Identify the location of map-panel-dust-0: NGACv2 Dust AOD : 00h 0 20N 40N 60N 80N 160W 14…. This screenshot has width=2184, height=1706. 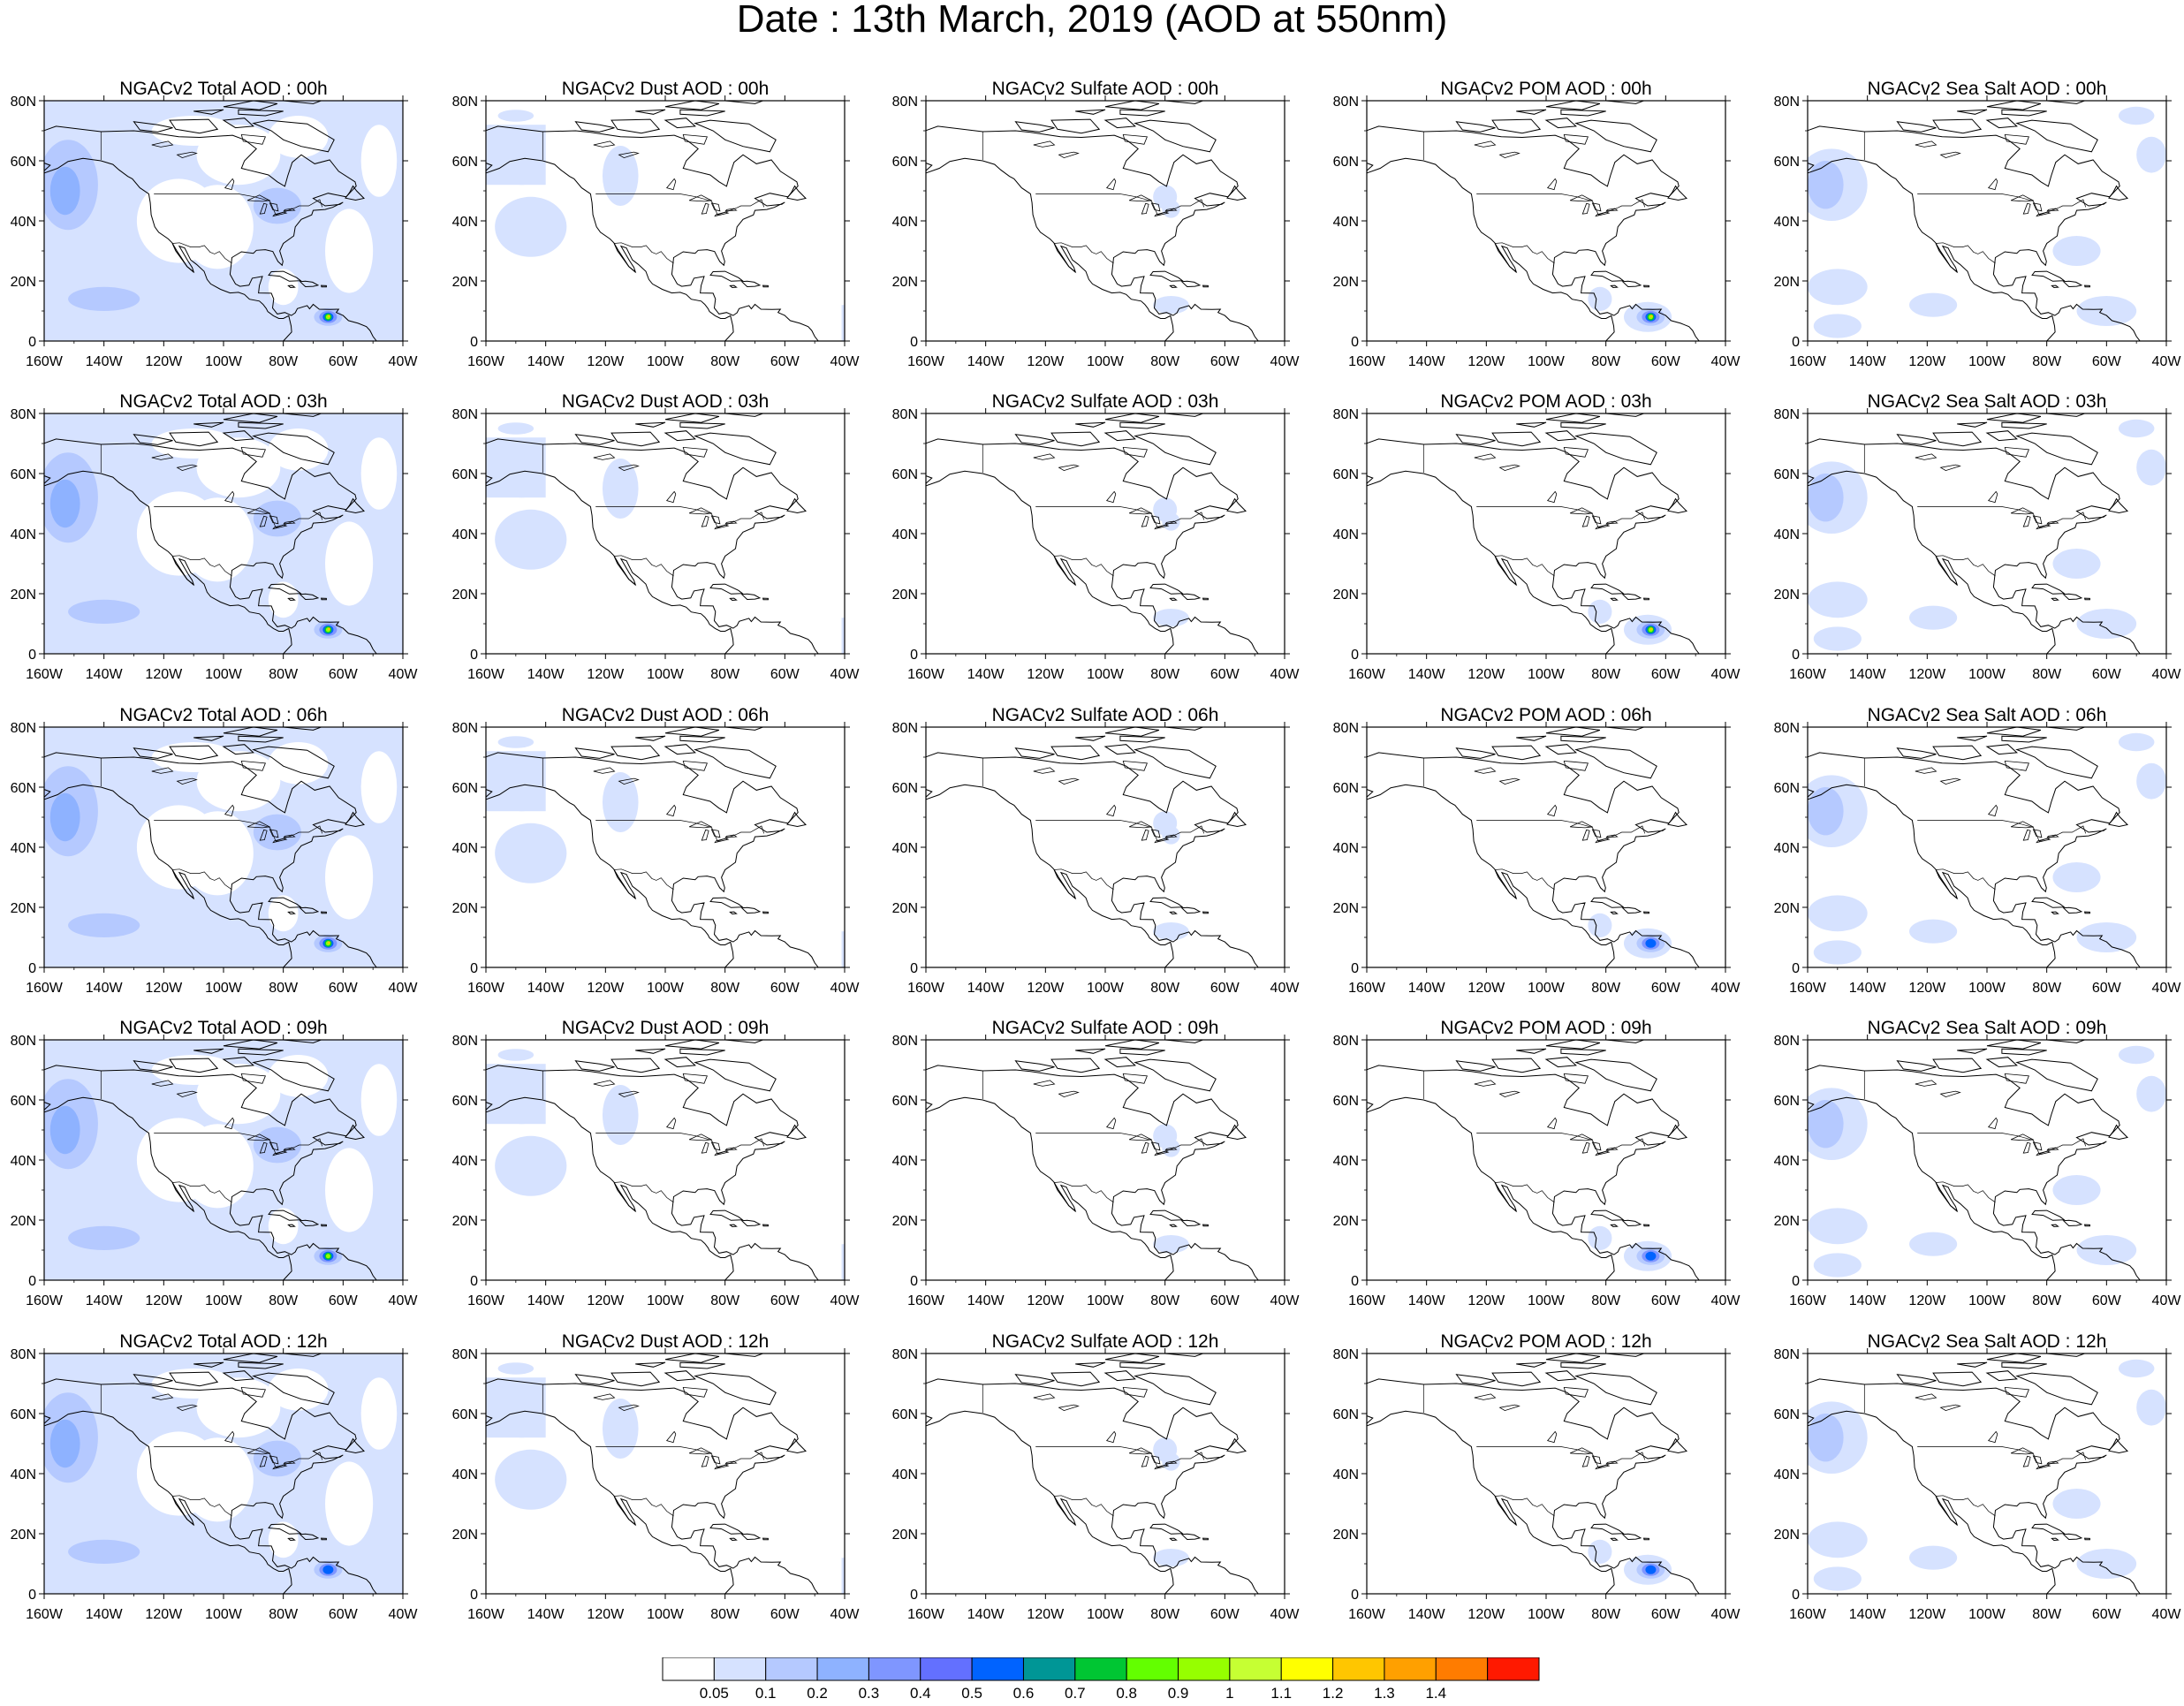
(662, 224).